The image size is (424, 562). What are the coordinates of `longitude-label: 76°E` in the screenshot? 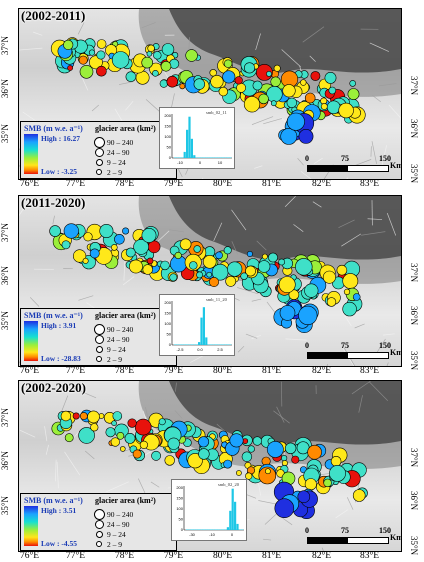 It's located at (29, 184).